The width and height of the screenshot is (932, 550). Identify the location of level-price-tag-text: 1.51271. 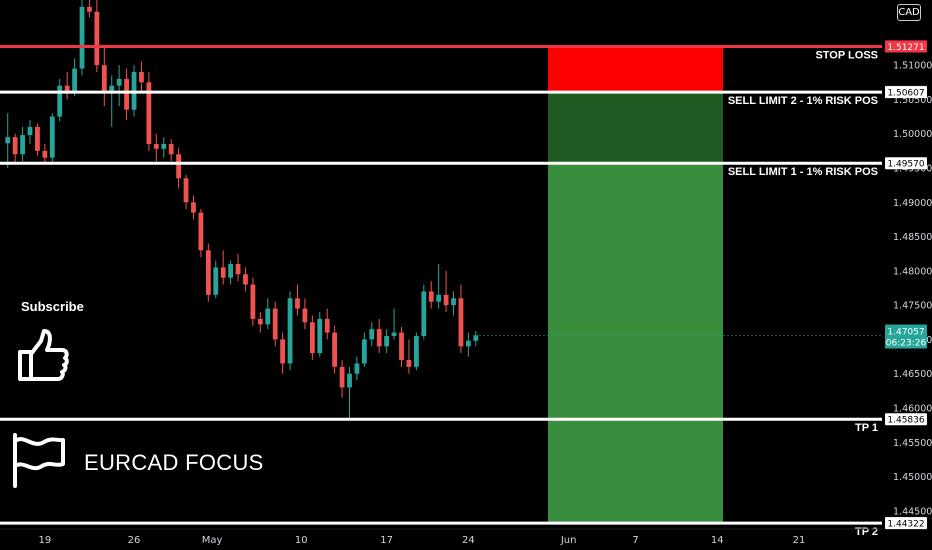
(905, 48).